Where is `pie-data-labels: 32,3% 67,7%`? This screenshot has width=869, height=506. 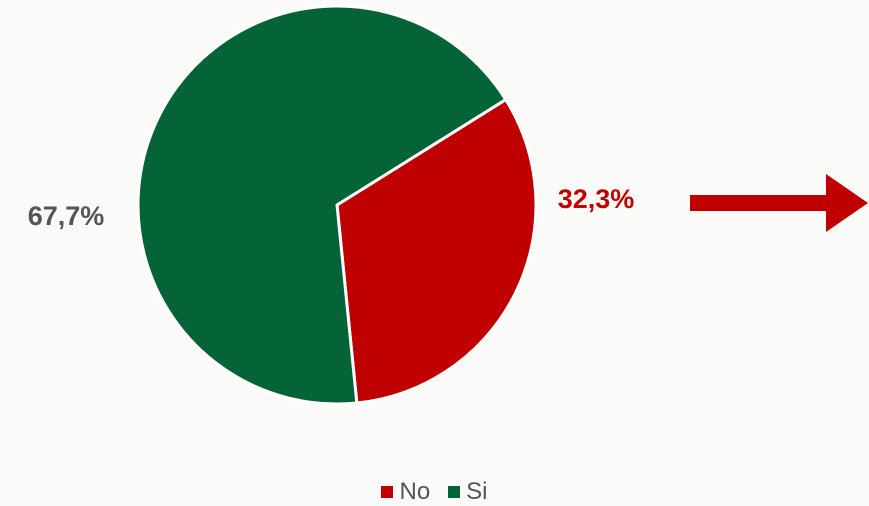
pie-data-labels: 32,3% 67,7% is located at coordinates (331, 207).